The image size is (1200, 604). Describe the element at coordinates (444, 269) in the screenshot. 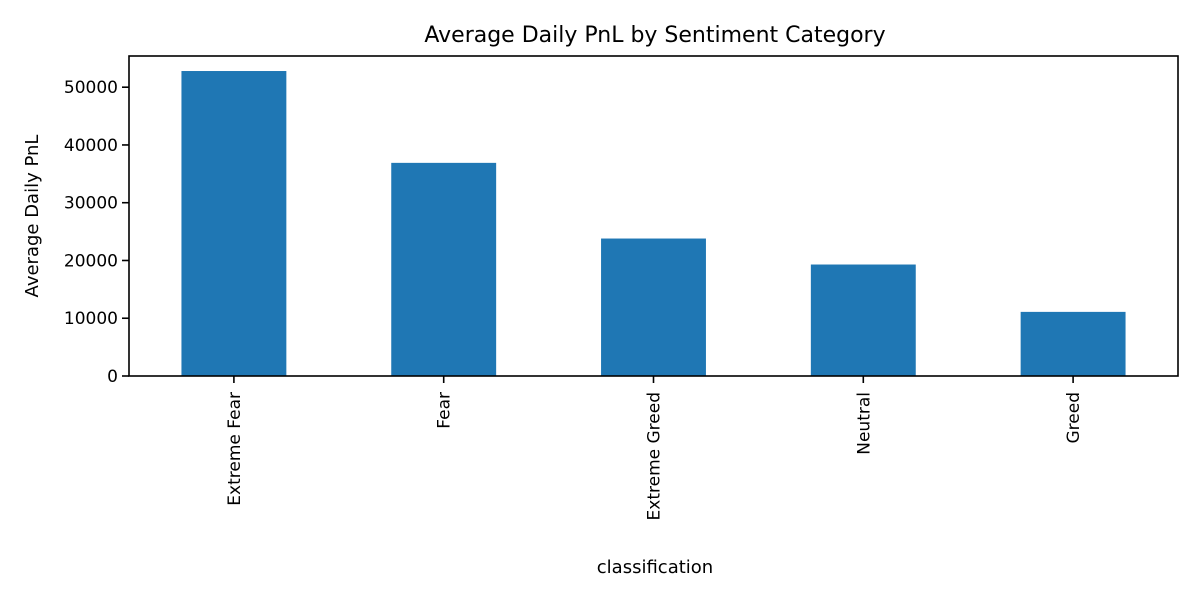

I see `bar-fear` at that location.